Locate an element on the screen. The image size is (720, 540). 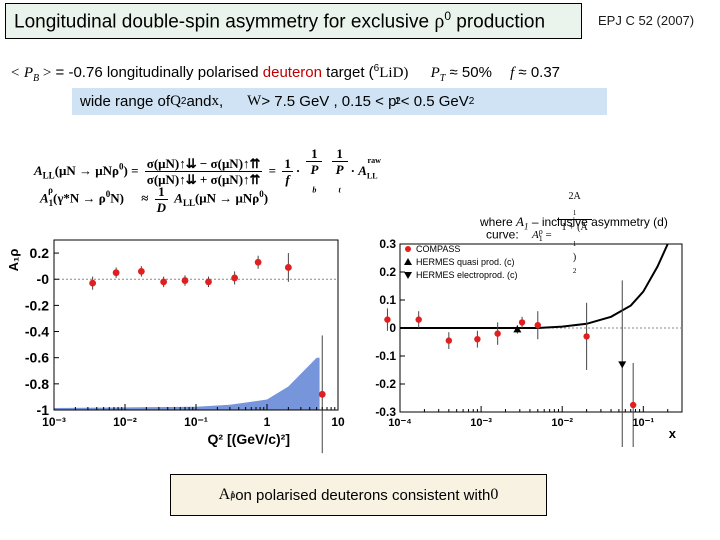
ytick-label-x: 0.3 is located at coordinates (387, 244).